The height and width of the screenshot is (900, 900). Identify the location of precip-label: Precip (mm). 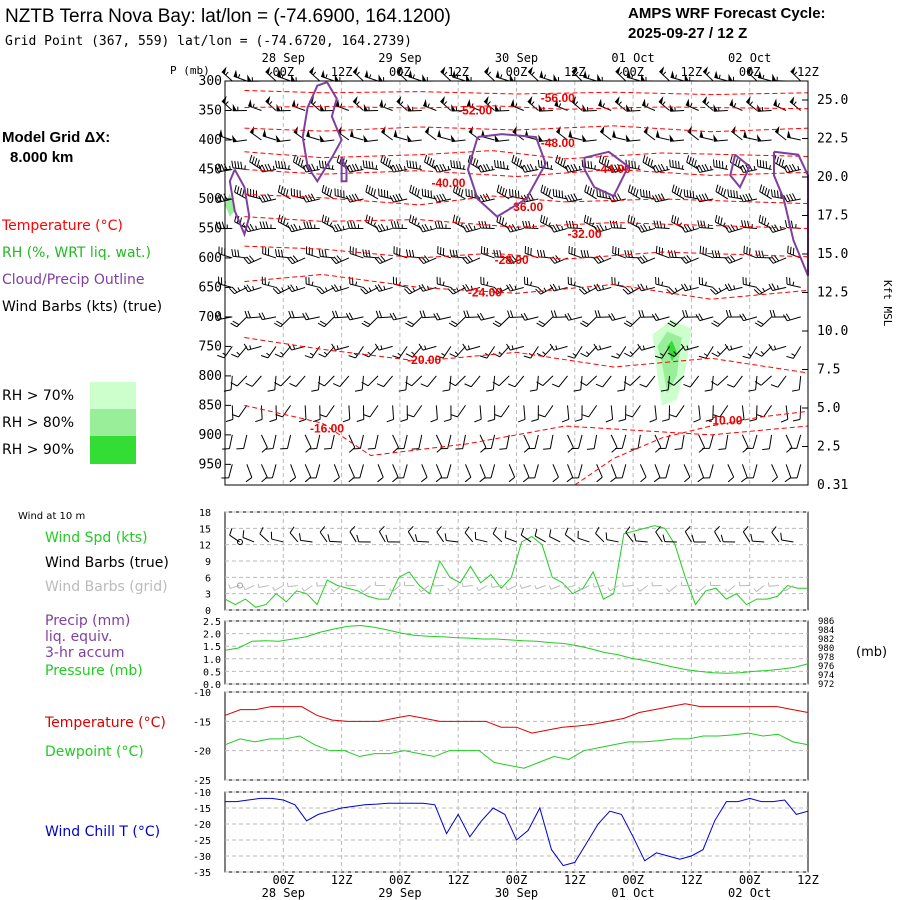
(87, 621).